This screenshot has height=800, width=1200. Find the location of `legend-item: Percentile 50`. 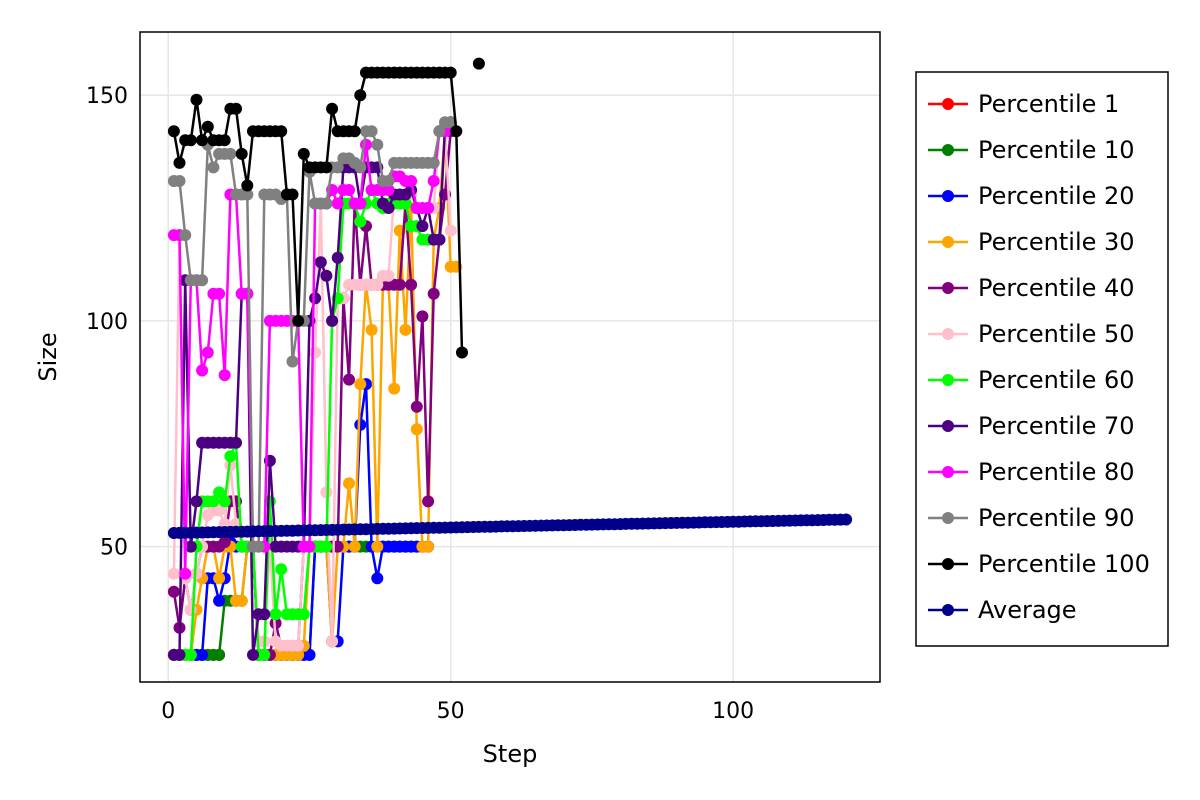

legend-item: Percentile 50 is located at coordinates (1031, 334).